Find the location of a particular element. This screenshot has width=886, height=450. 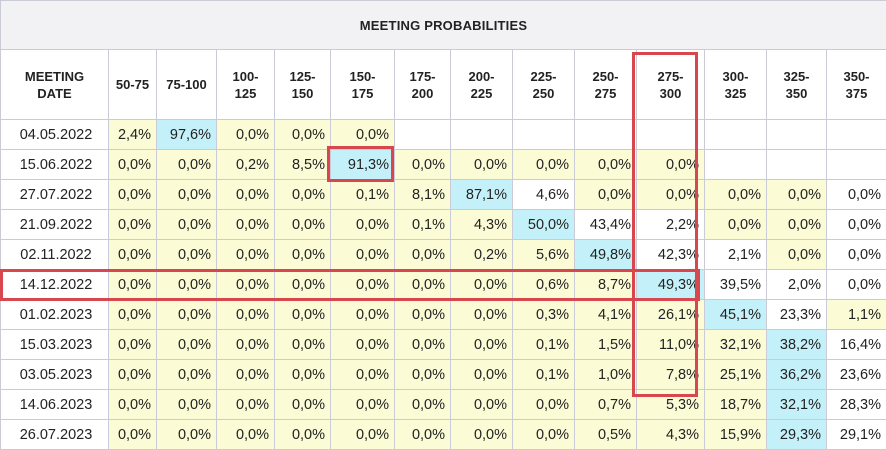

meeting-date-cell: 04.05.2022 is located at coordinates (55, 135).